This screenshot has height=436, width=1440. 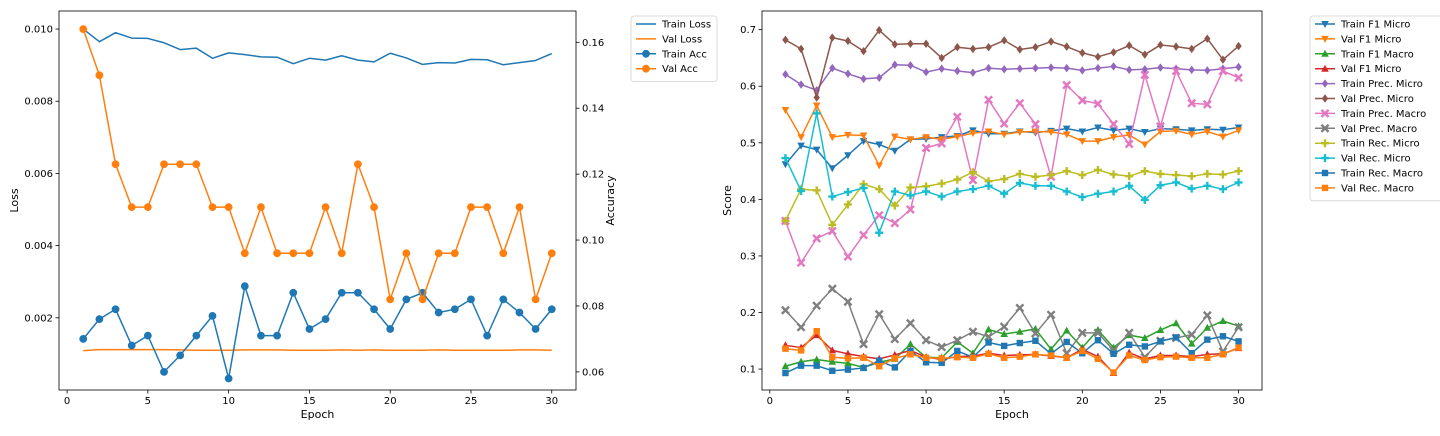 What do you see at coordinates (1012, 322) in the screenshot?
I see `series-line-val-prec-macro` at bounding box center [1012, 322].